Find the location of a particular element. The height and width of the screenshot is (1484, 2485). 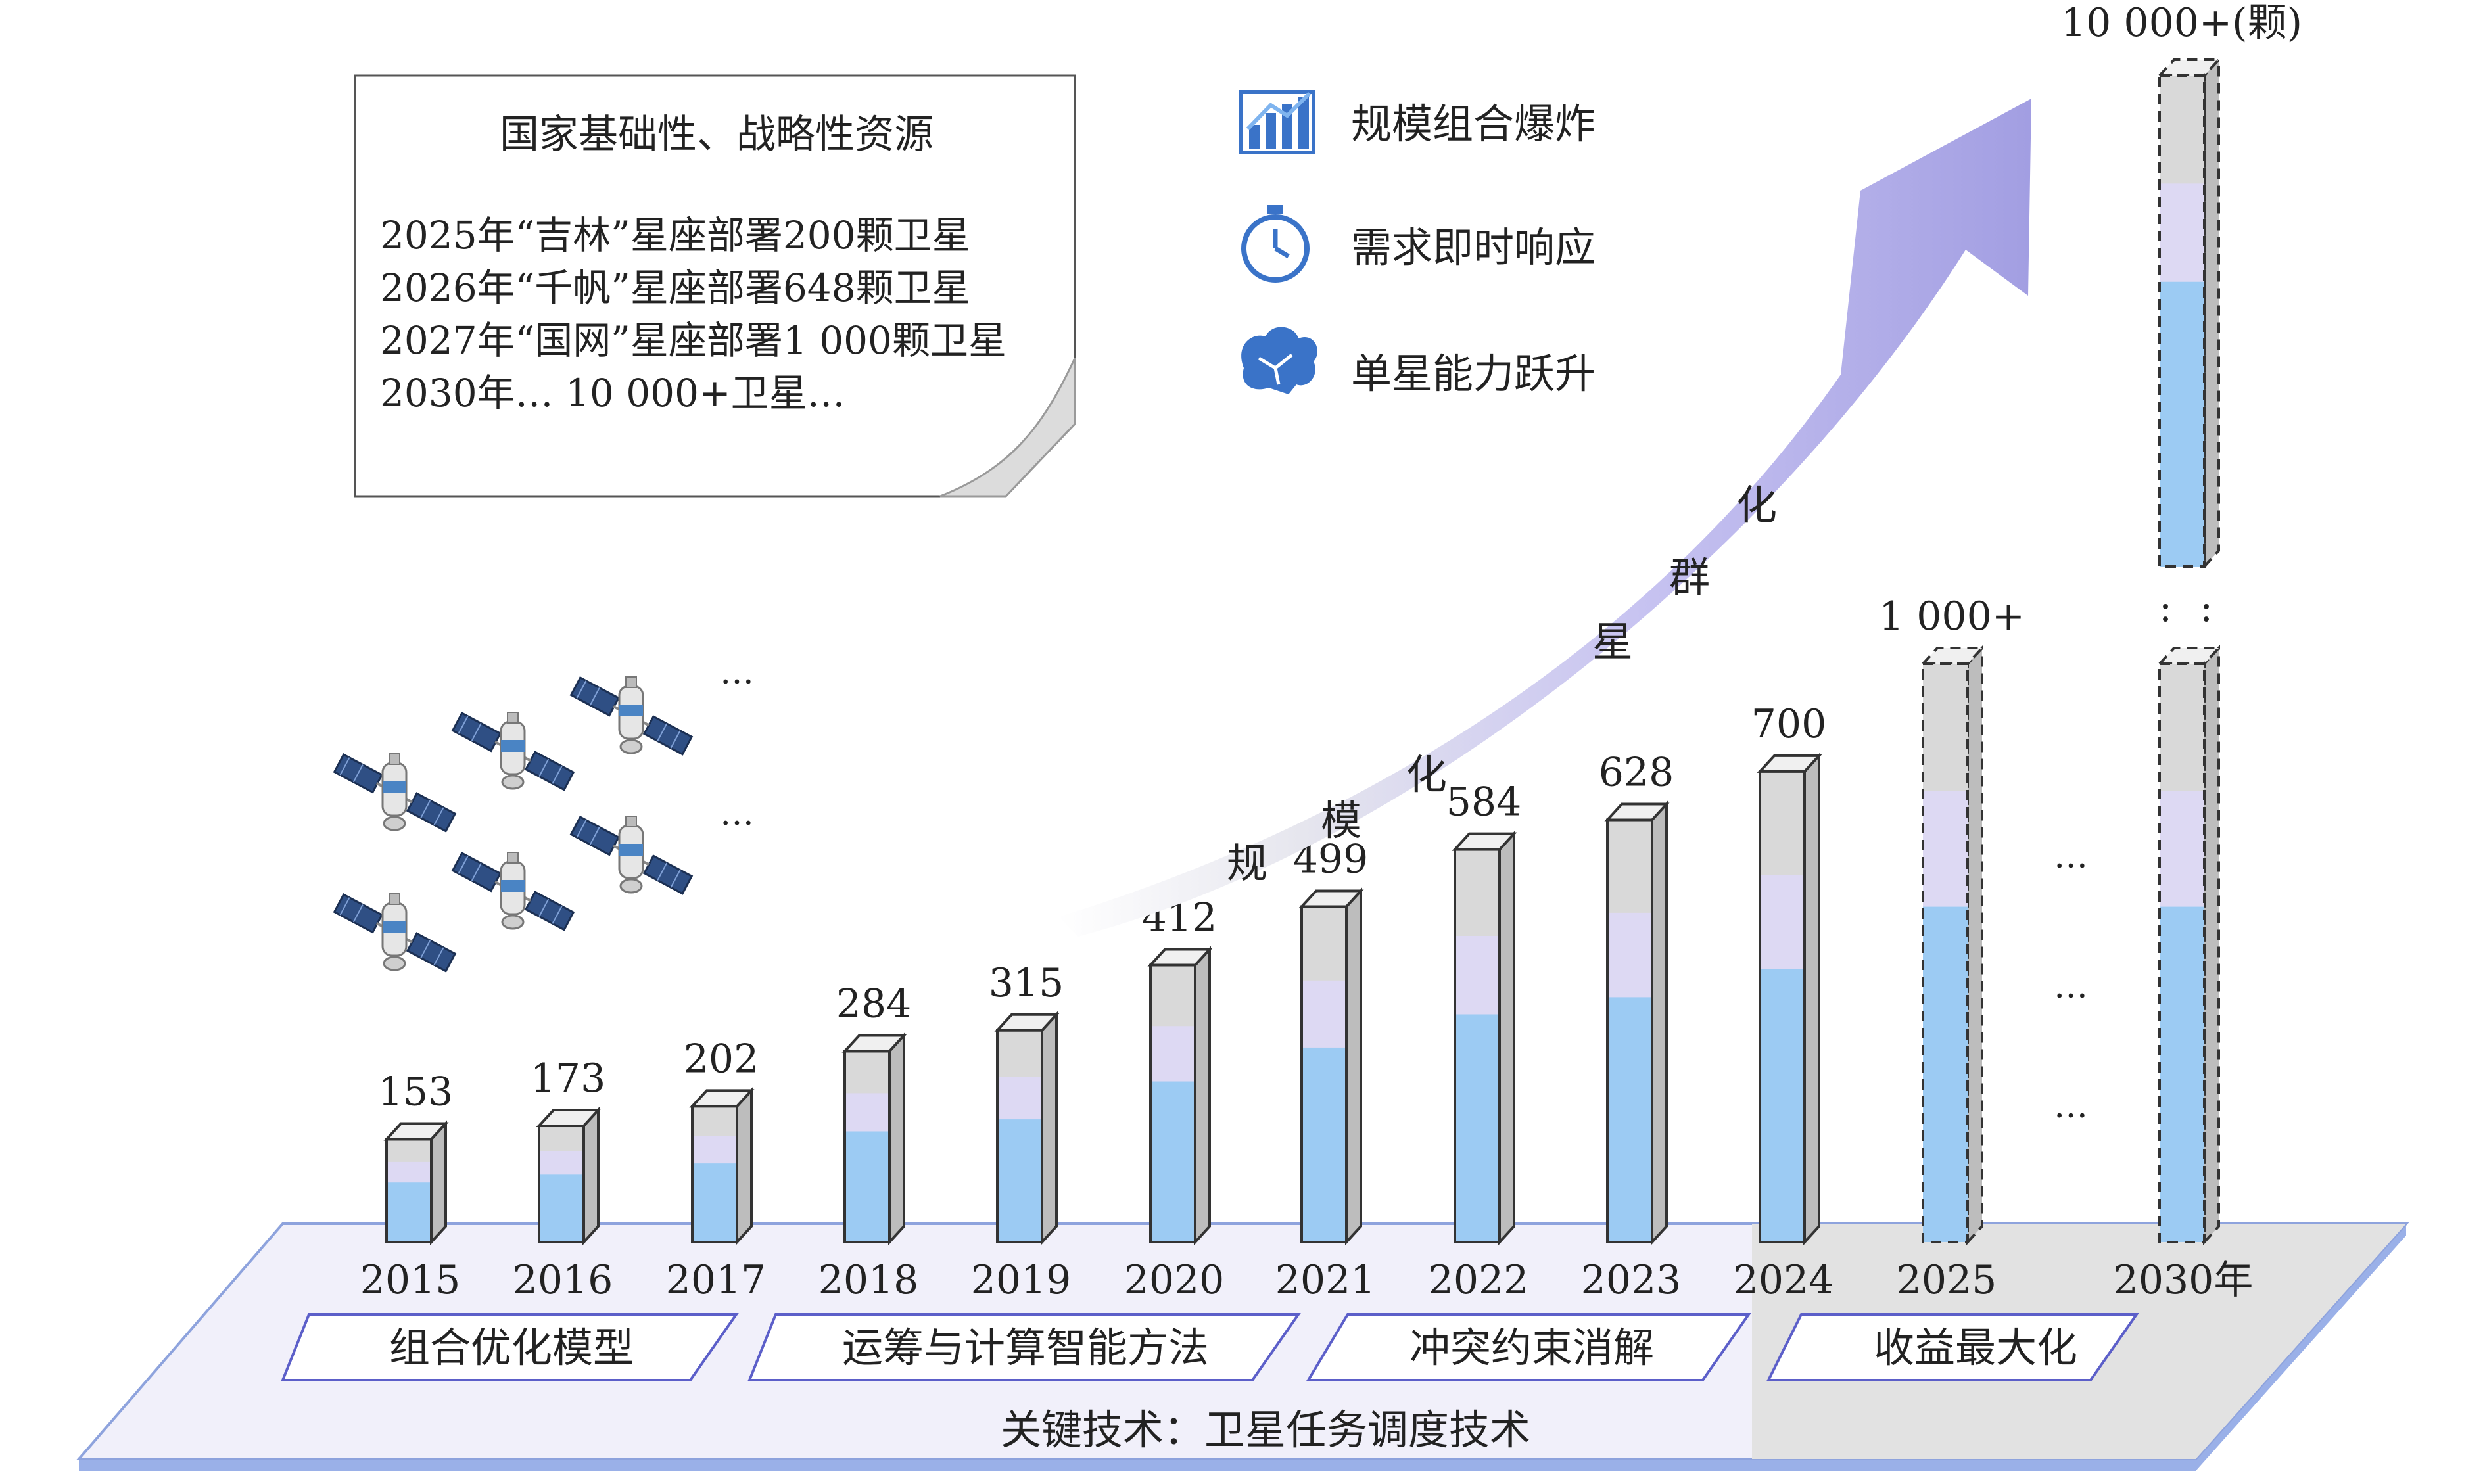

year-label-2022: 2022 is located at coordinates (1479, 1280).